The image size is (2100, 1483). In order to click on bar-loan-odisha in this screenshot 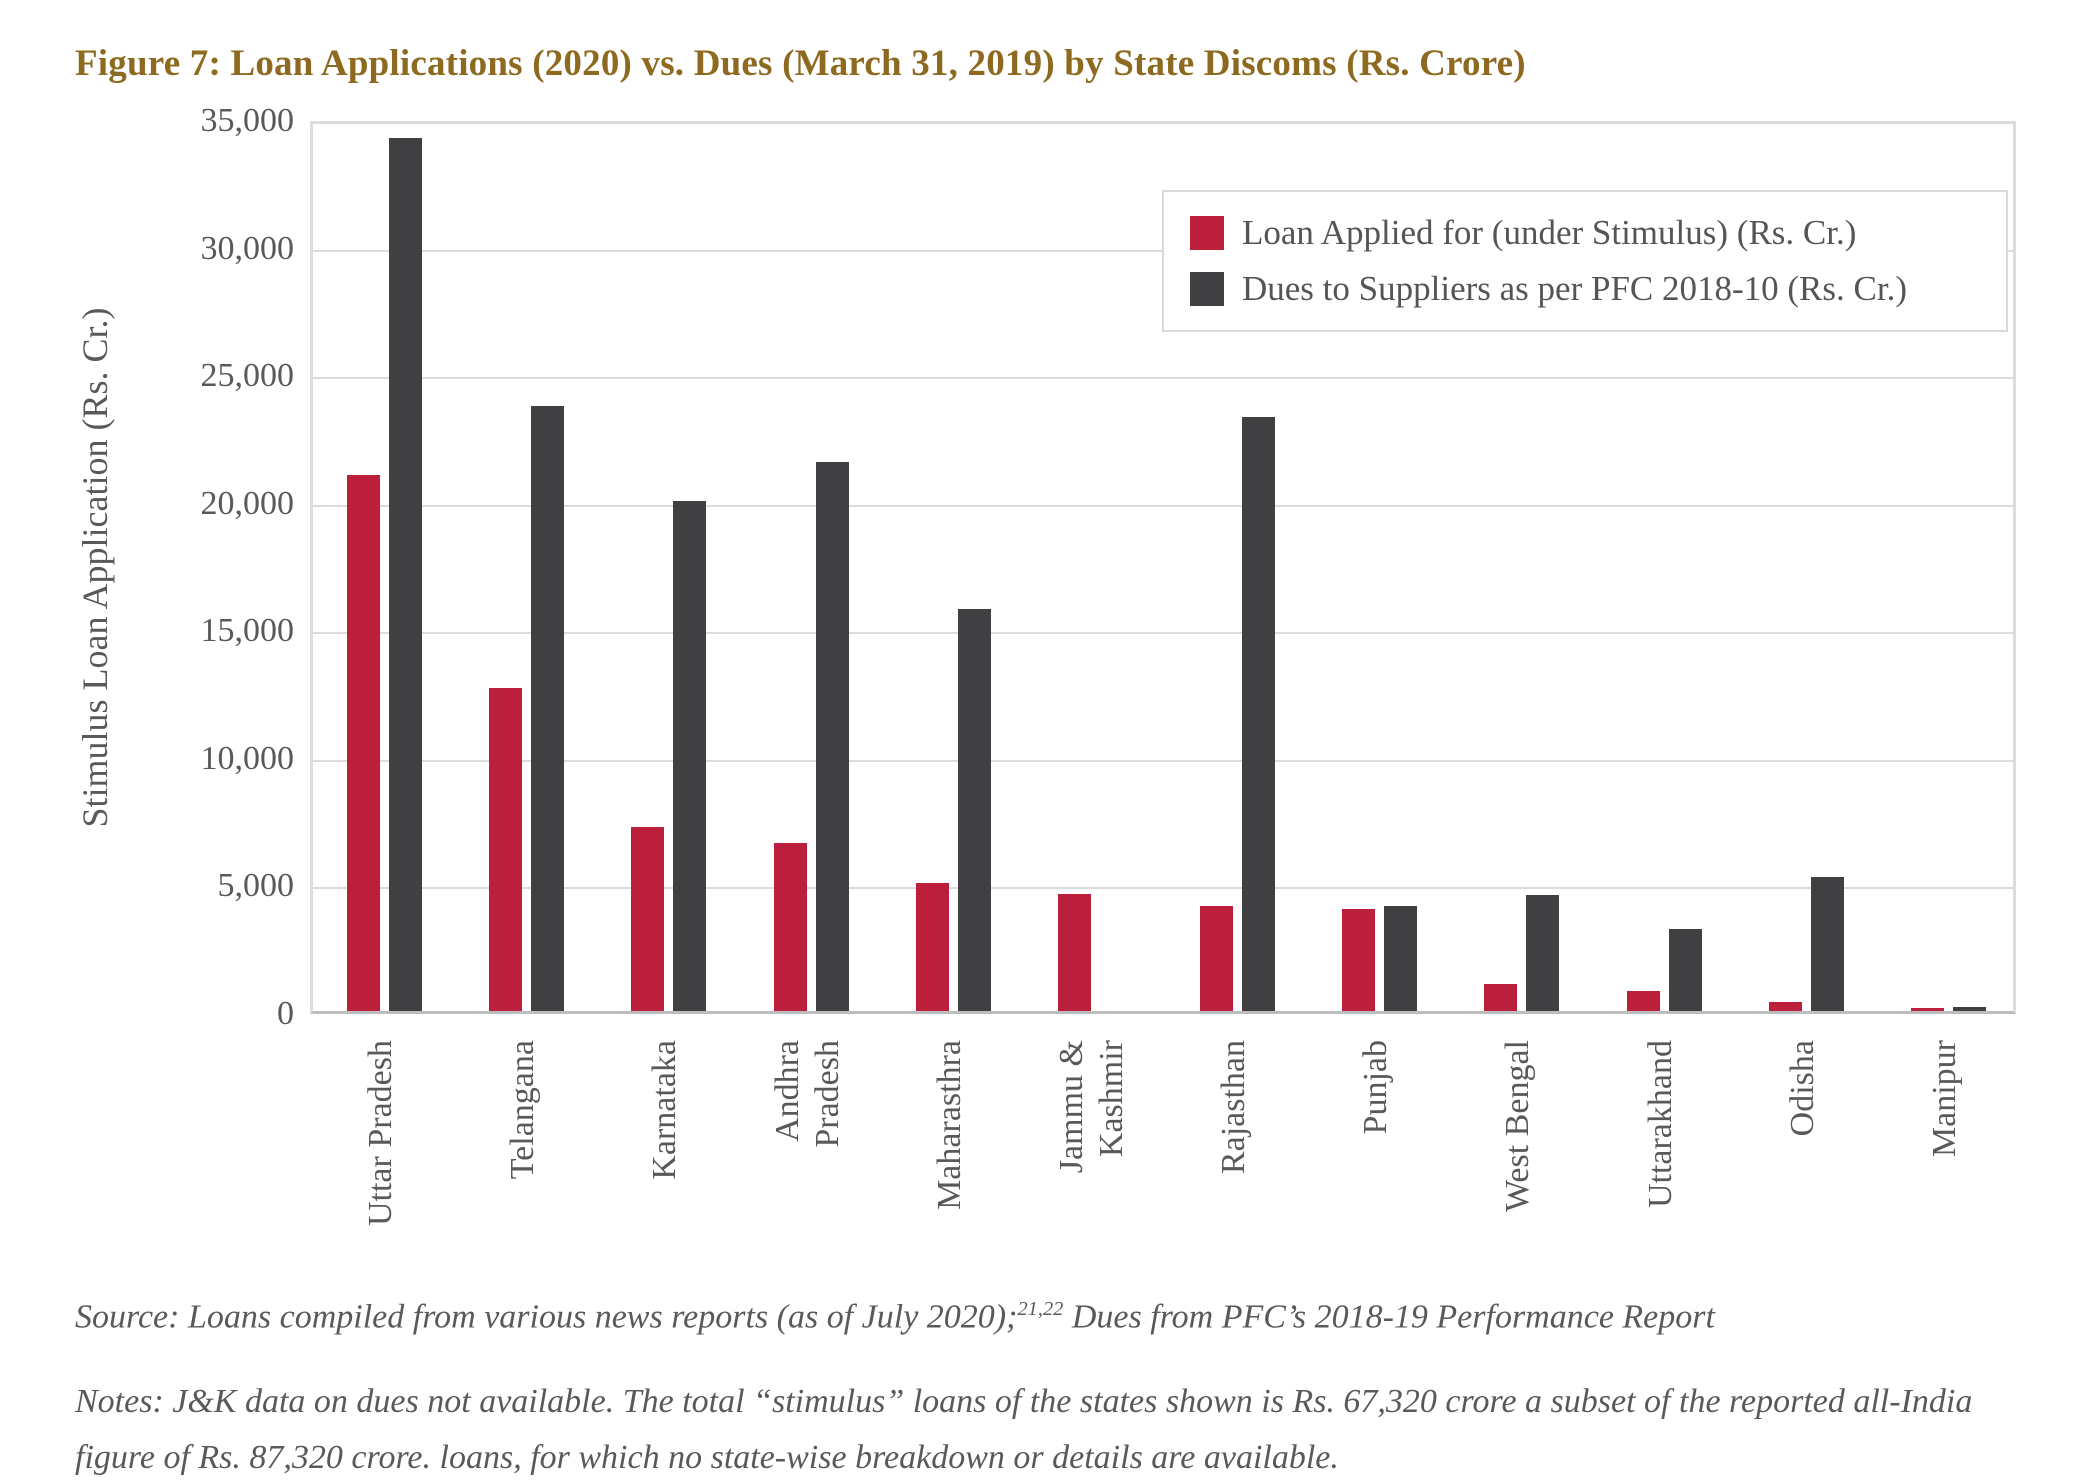, I will do `click(1785, 1006)`.